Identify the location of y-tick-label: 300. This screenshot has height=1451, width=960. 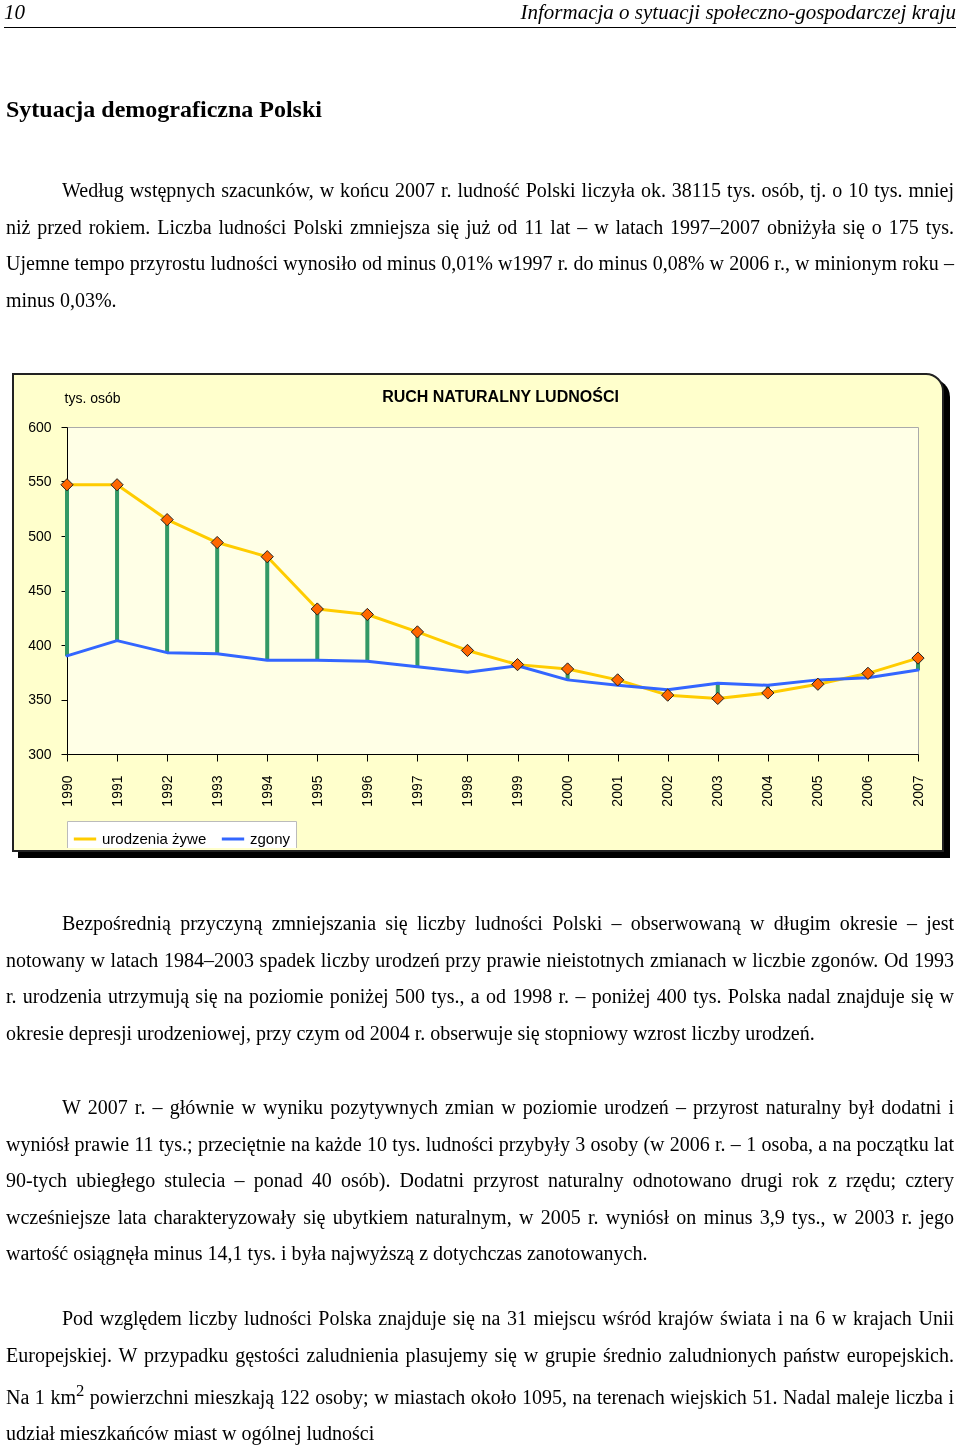
(40, 753).